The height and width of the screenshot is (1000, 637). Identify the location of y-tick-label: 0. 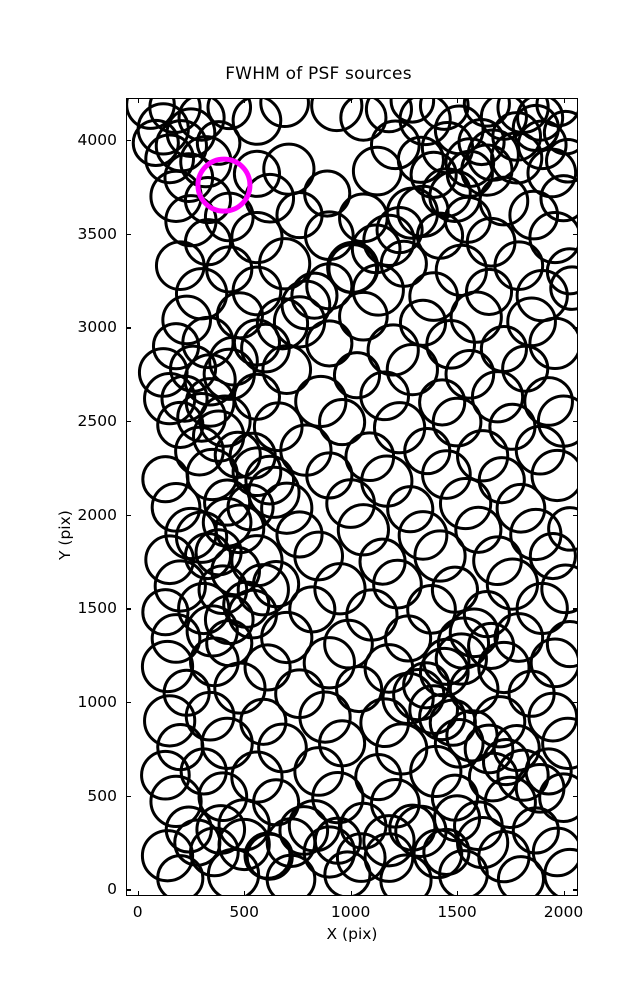
(112, 889).